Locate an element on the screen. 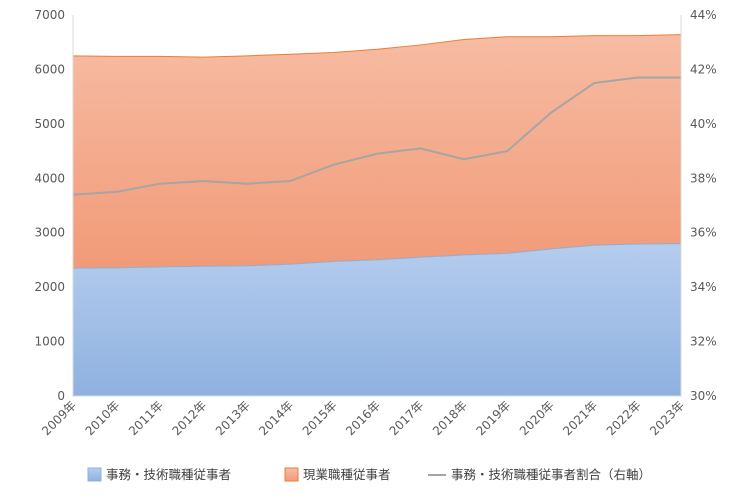 This screenshot has width=750, height=499. legend-swatch-jimu is located at coordinates (94, 474).